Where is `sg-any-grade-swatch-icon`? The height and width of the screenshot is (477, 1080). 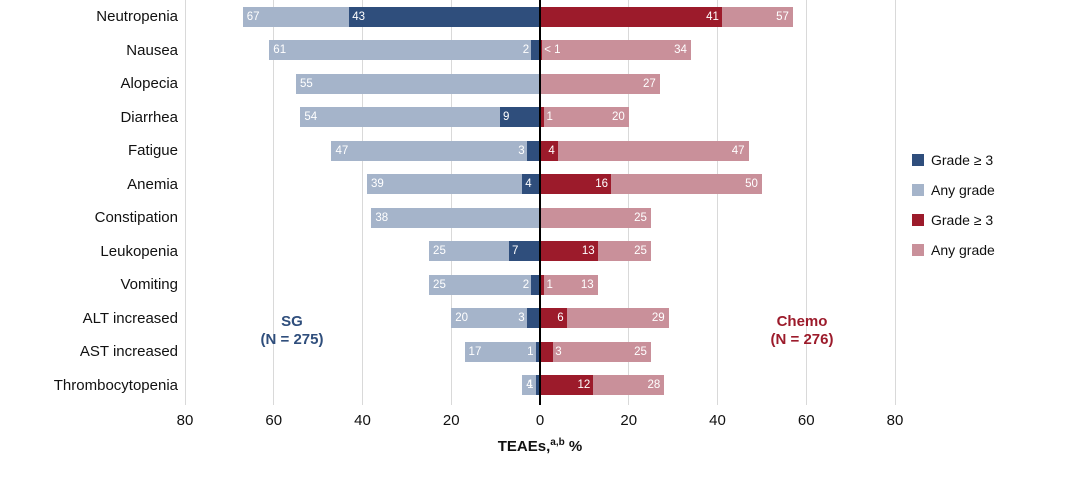 sg-any-grade-swatch-icon is located at coordinates (918, 189).